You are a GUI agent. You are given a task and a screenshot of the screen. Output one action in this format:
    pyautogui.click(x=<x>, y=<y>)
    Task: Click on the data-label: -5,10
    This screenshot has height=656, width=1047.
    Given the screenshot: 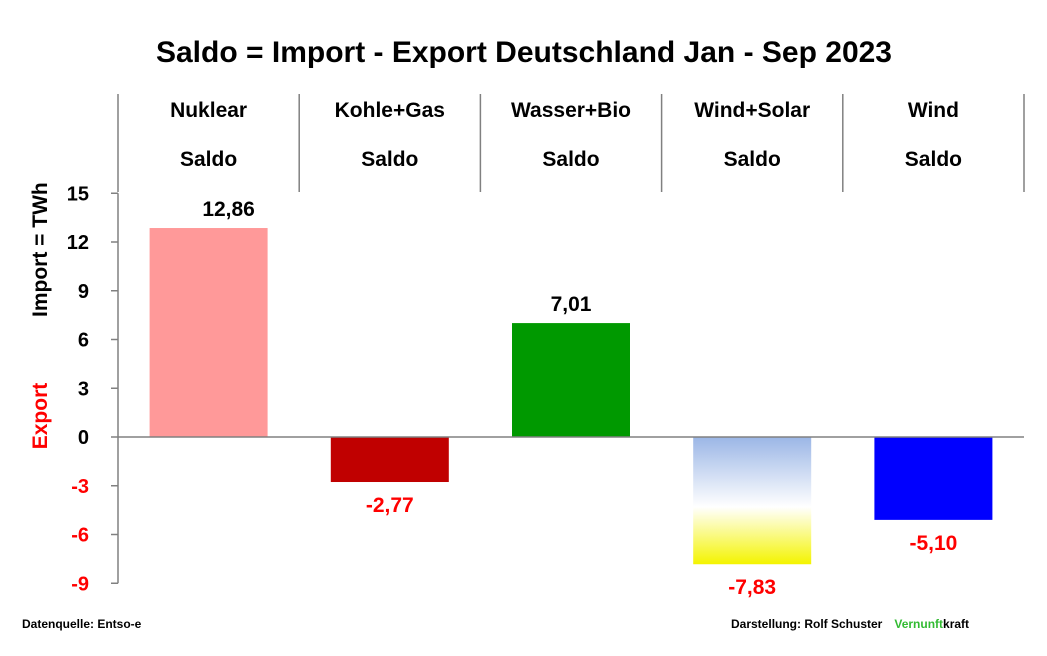 What is the action you would take?
    pyautogui.click(x=933, y=543)
    